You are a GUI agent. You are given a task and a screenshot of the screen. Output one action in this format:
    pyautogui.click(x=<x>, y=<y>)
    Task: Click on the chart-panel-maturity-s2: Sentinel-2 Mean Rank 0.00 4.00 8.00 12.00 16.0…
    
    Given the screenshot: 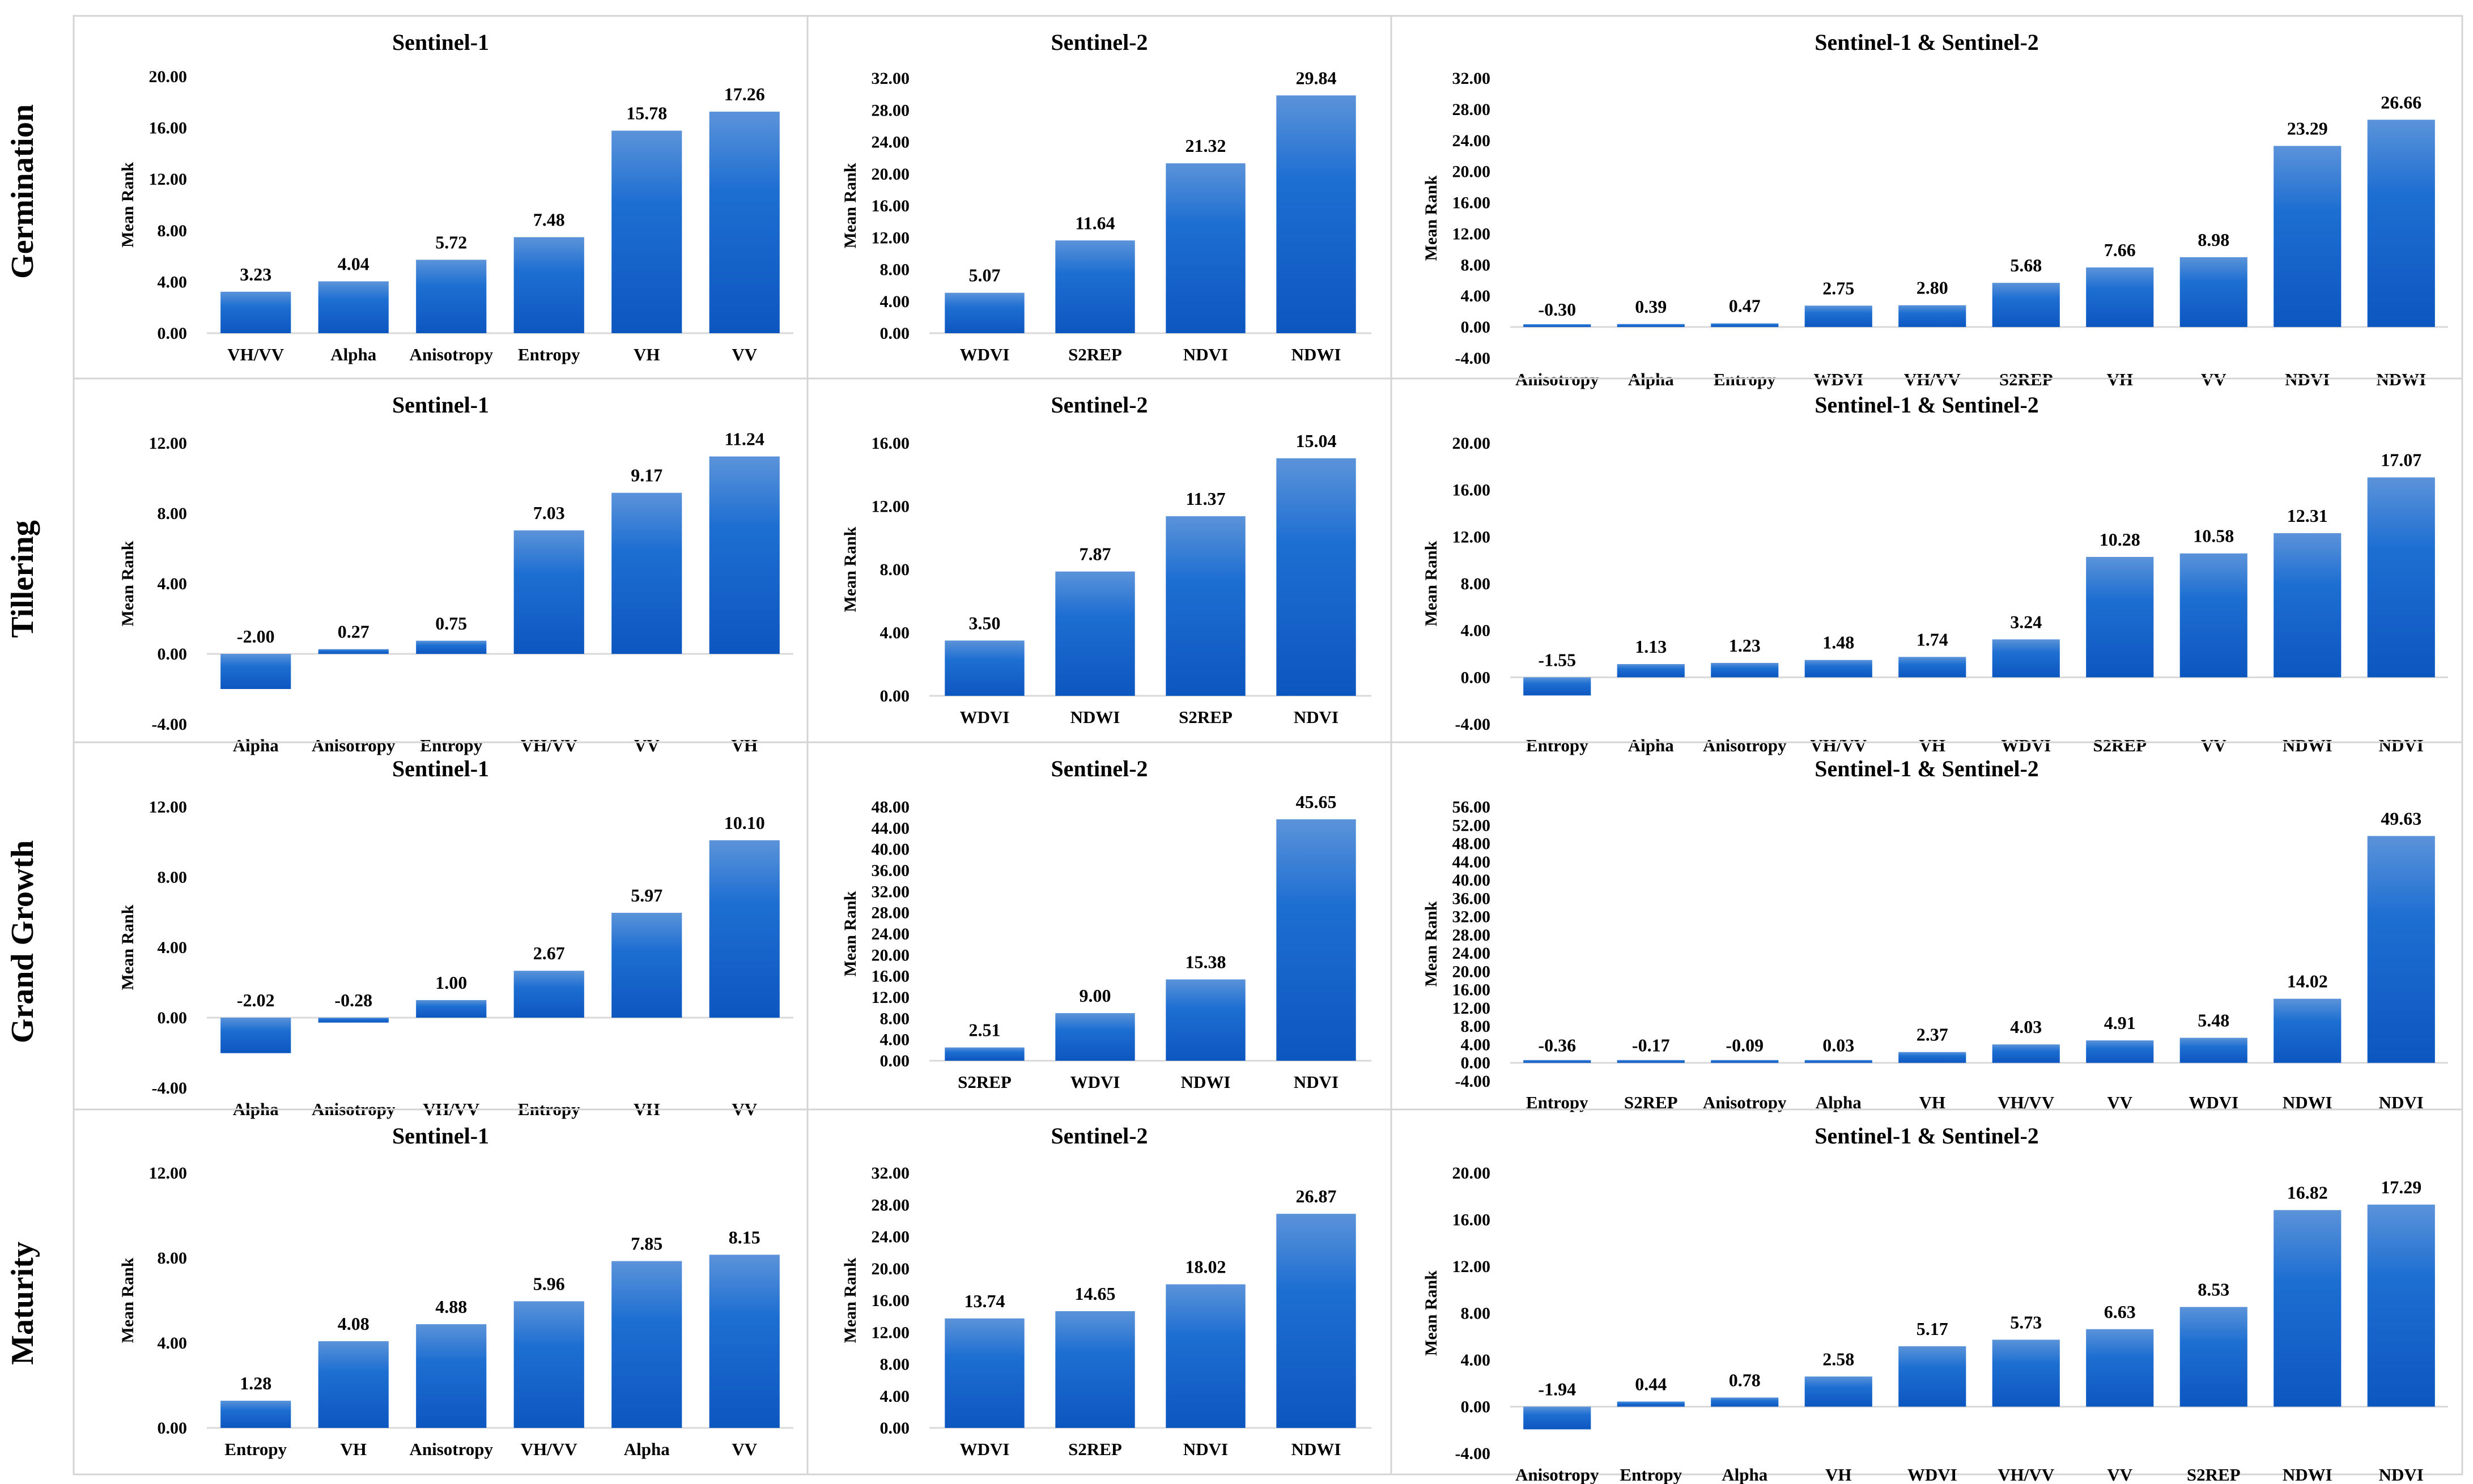 What is the action you would take?
    pyautogui.click(x=1099, y=1292)
    